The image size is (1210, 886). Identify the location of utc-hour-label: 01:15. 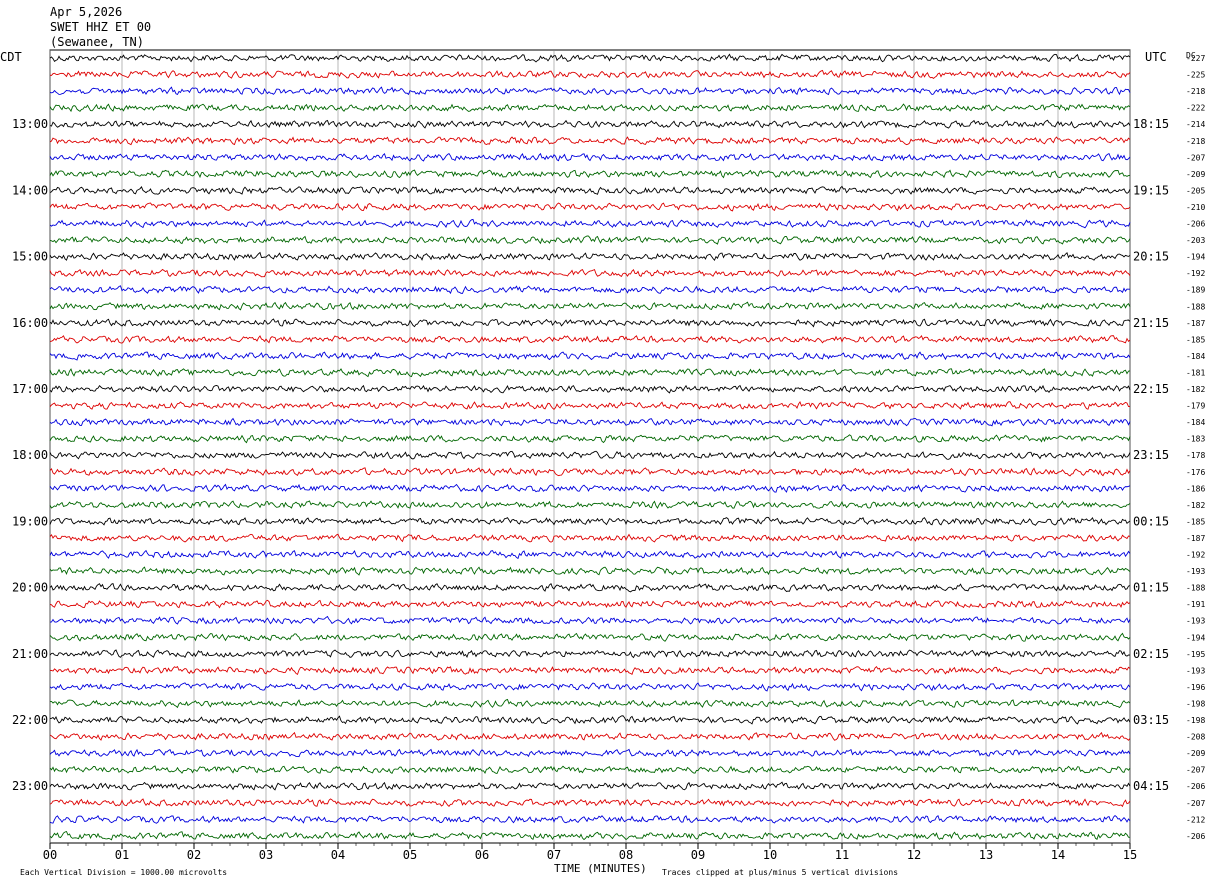
(1151, 588).